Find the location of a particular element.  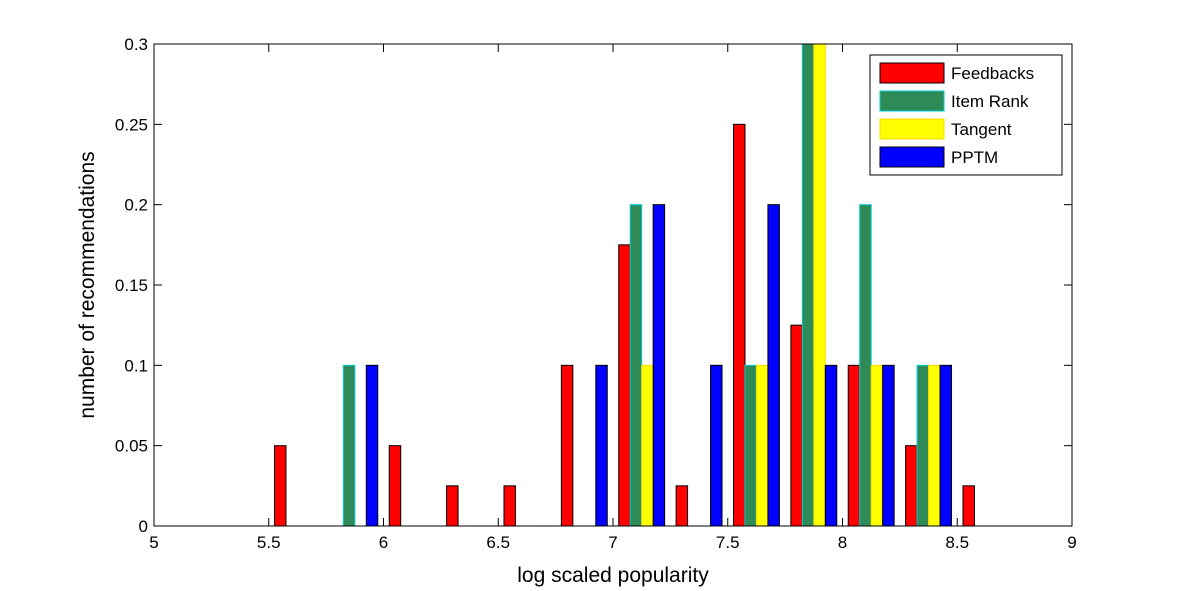

legend-swatch-tangent is located at coordinates (912, 129).